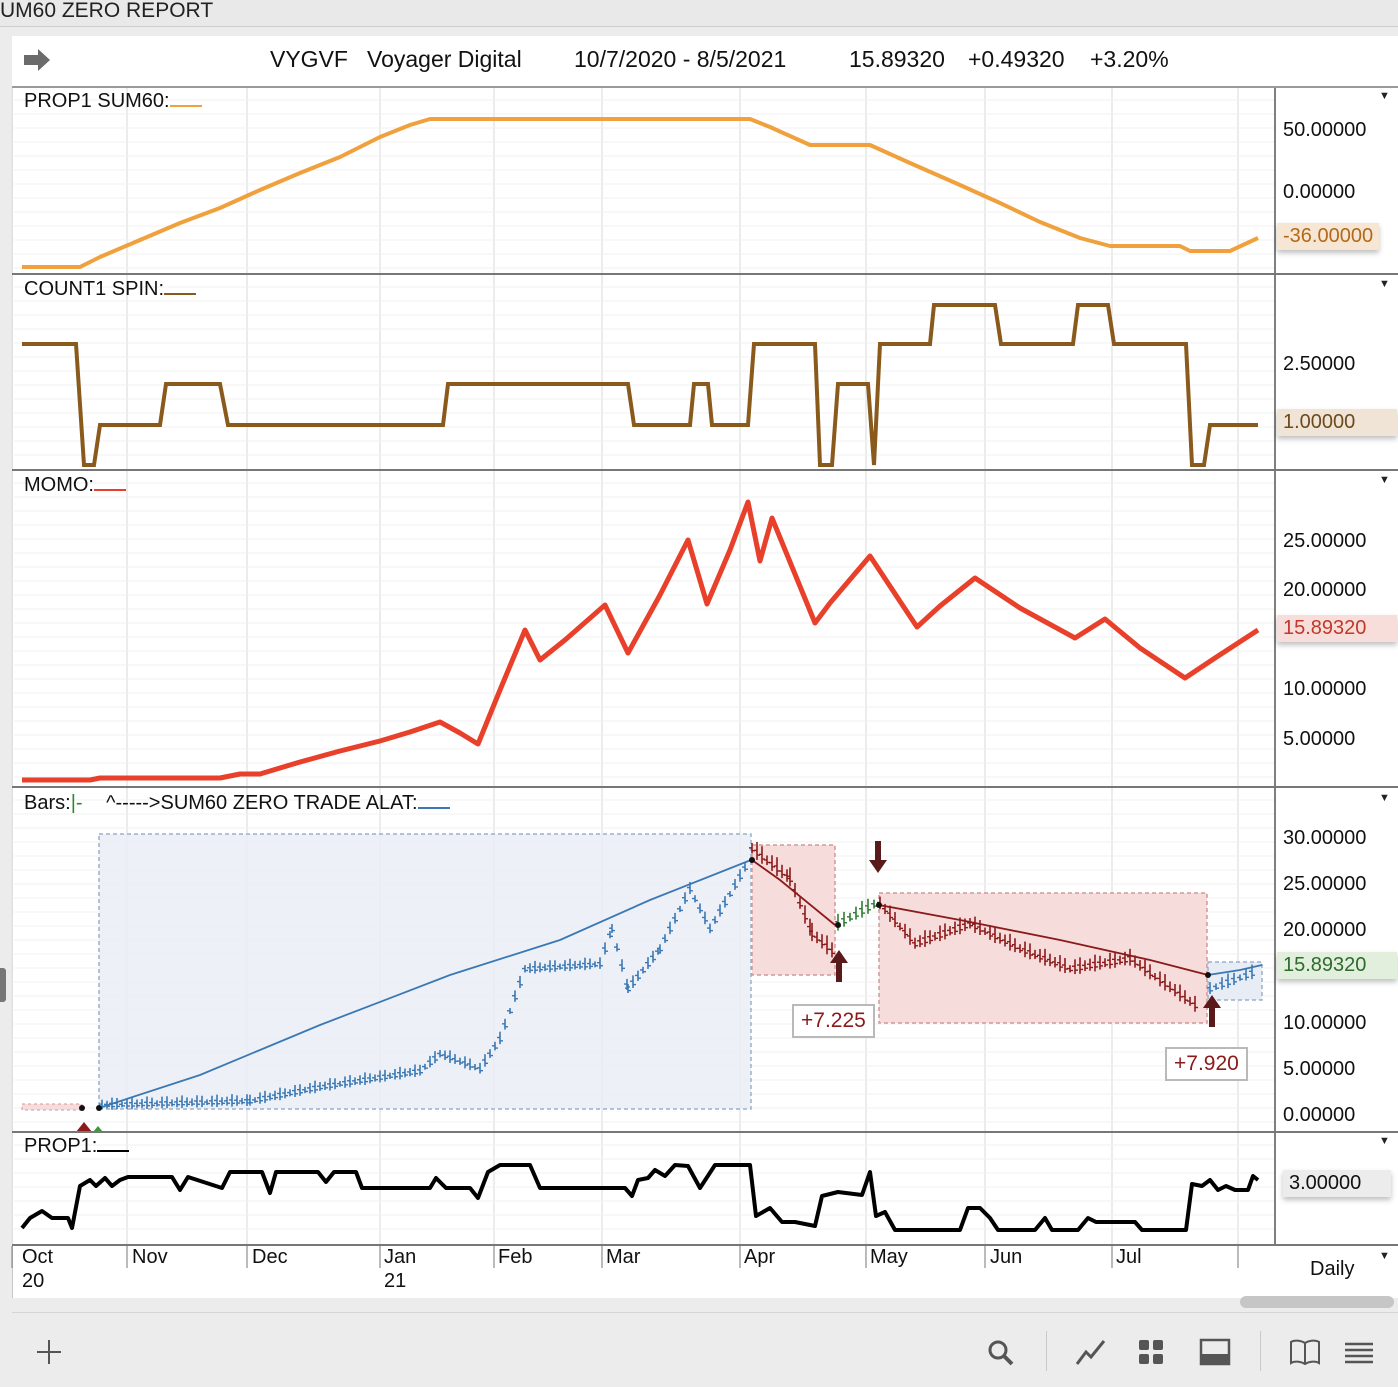 This screenshot has width=1398, height=1387. I want to click on year-label: 20, so click(33, 1281).